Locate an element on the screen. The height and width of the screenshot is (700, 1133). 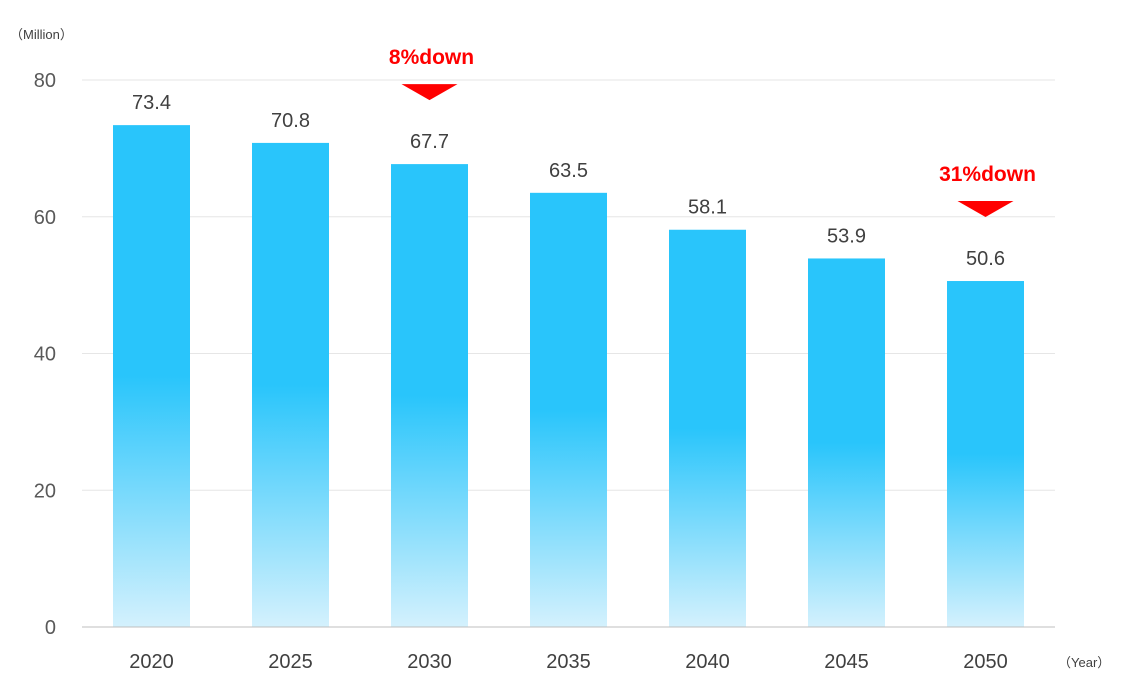
y-axis-ticks: 0 20 40 60 80 is located at coordinates (45, 354).